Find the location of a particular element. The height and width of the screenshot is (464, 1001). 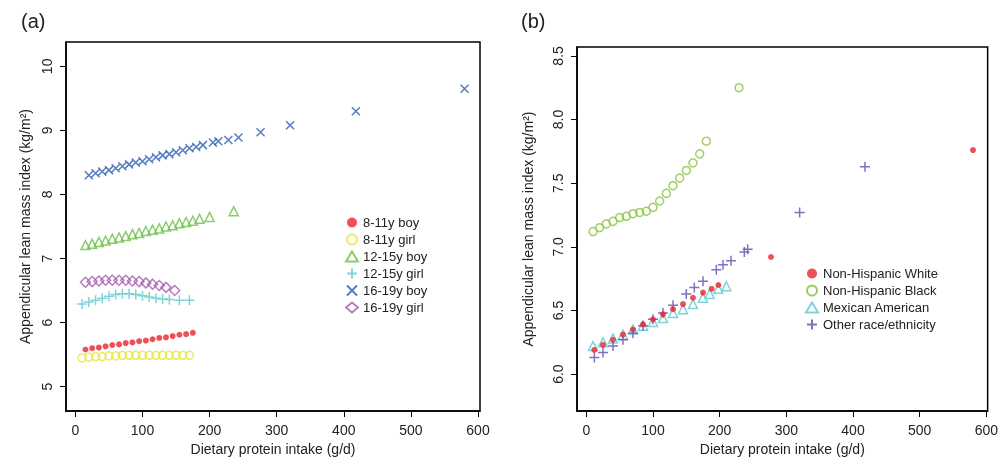

x-axis-title: Dietary protein intake (g/d) is located at coordinates (273, 448).